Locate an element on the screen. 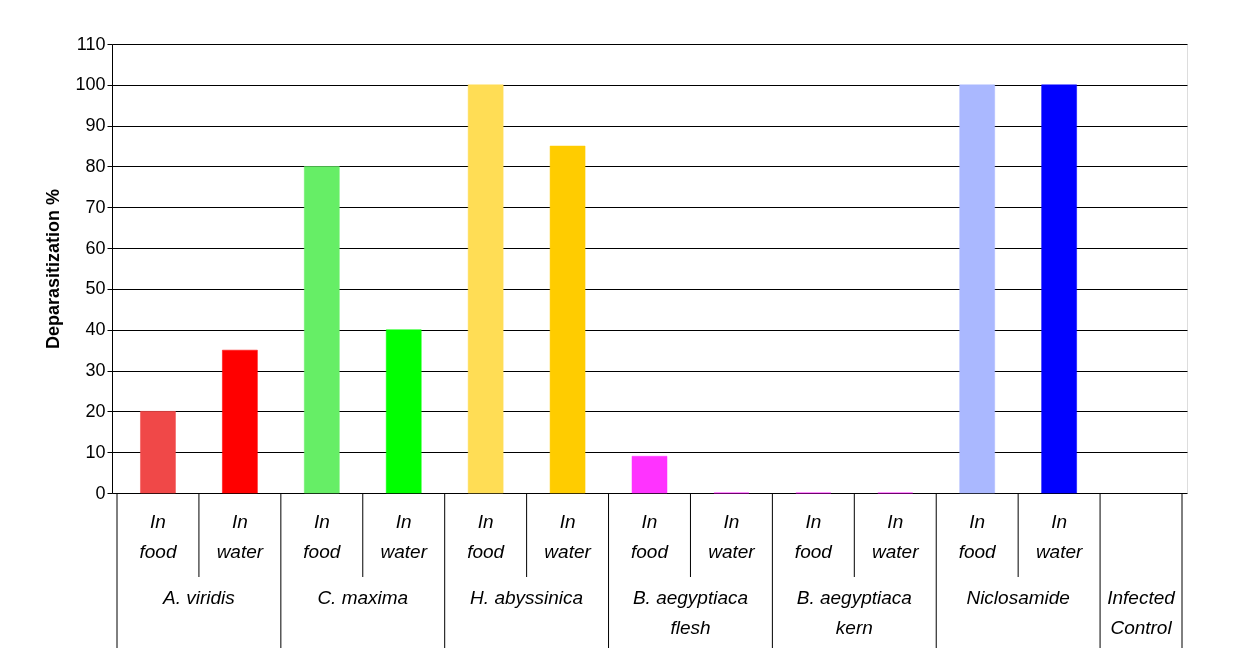 The height and width of the screenshot is (648, 1253). y-tick-label: 40 is located at coordinates (95, 329).